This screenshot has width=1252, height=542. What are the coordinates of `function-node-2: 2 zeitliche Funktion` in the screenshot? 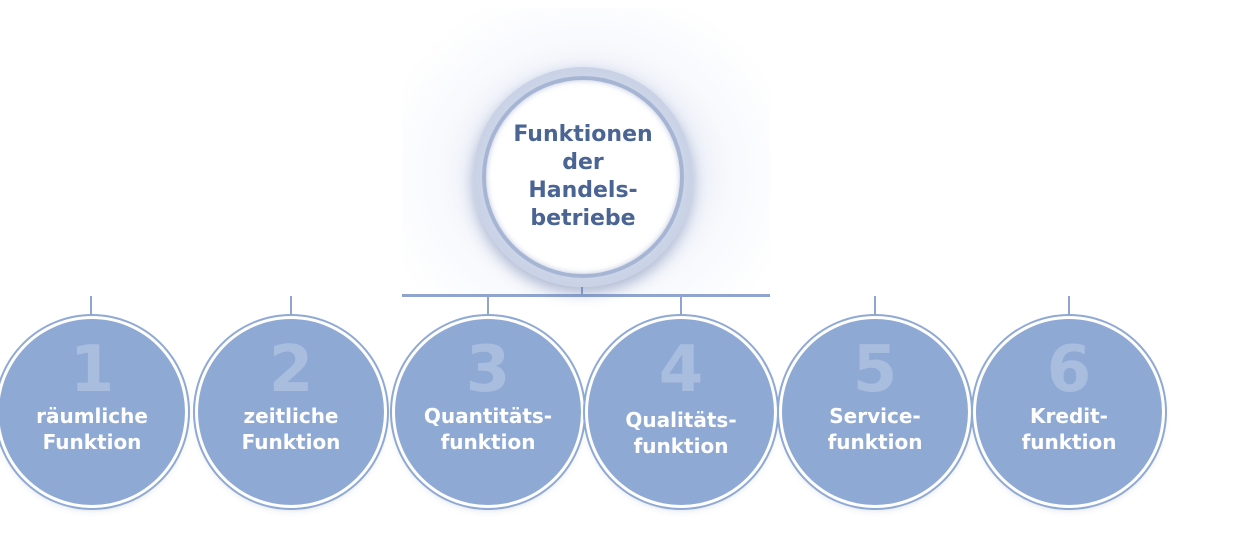 It's located at (291, 412).